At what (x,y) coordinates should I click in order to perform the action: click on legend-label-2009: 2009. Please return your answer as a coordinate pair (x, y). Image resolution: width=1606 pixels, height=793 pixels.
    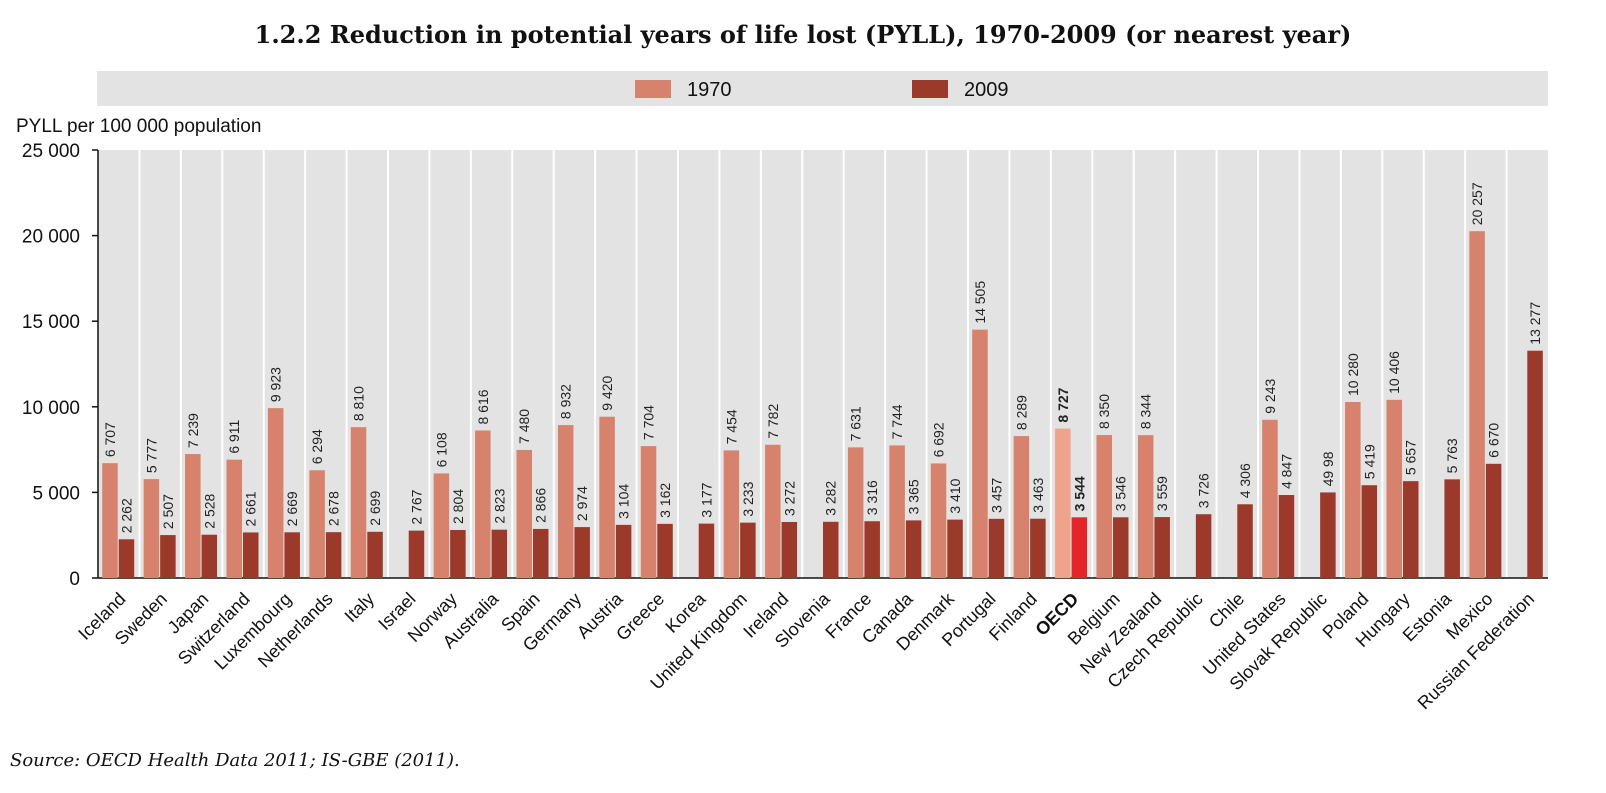
    Looking at the image, I should click on (986, 90).